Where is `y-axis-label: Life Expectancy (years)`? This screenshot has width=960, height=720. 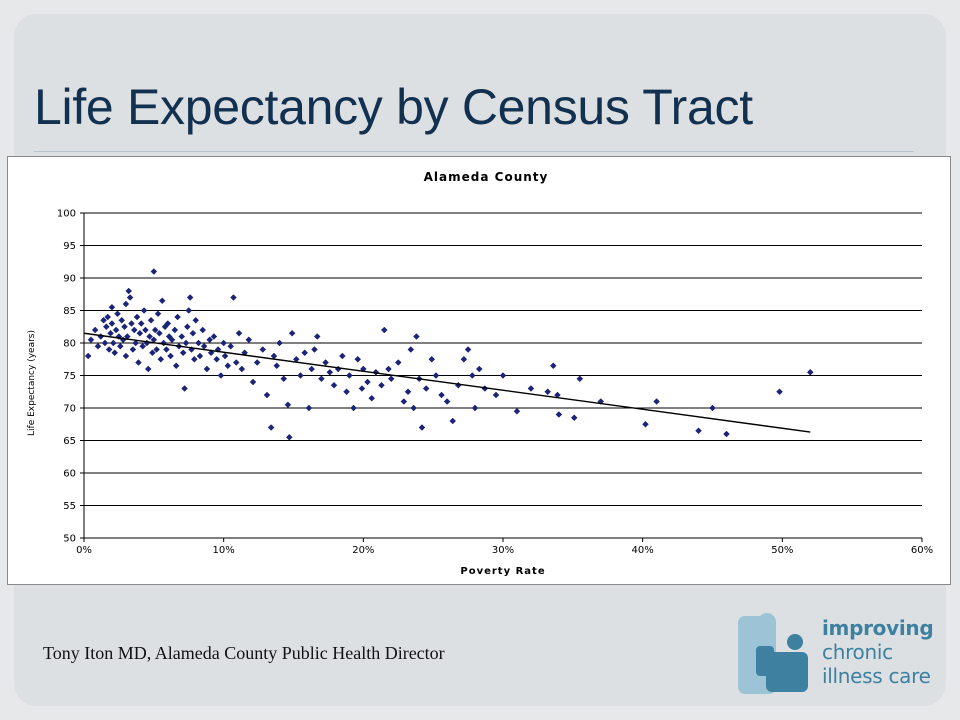
y-axis-label: Life Expectancy (years) is located at coordinates (32, 383).